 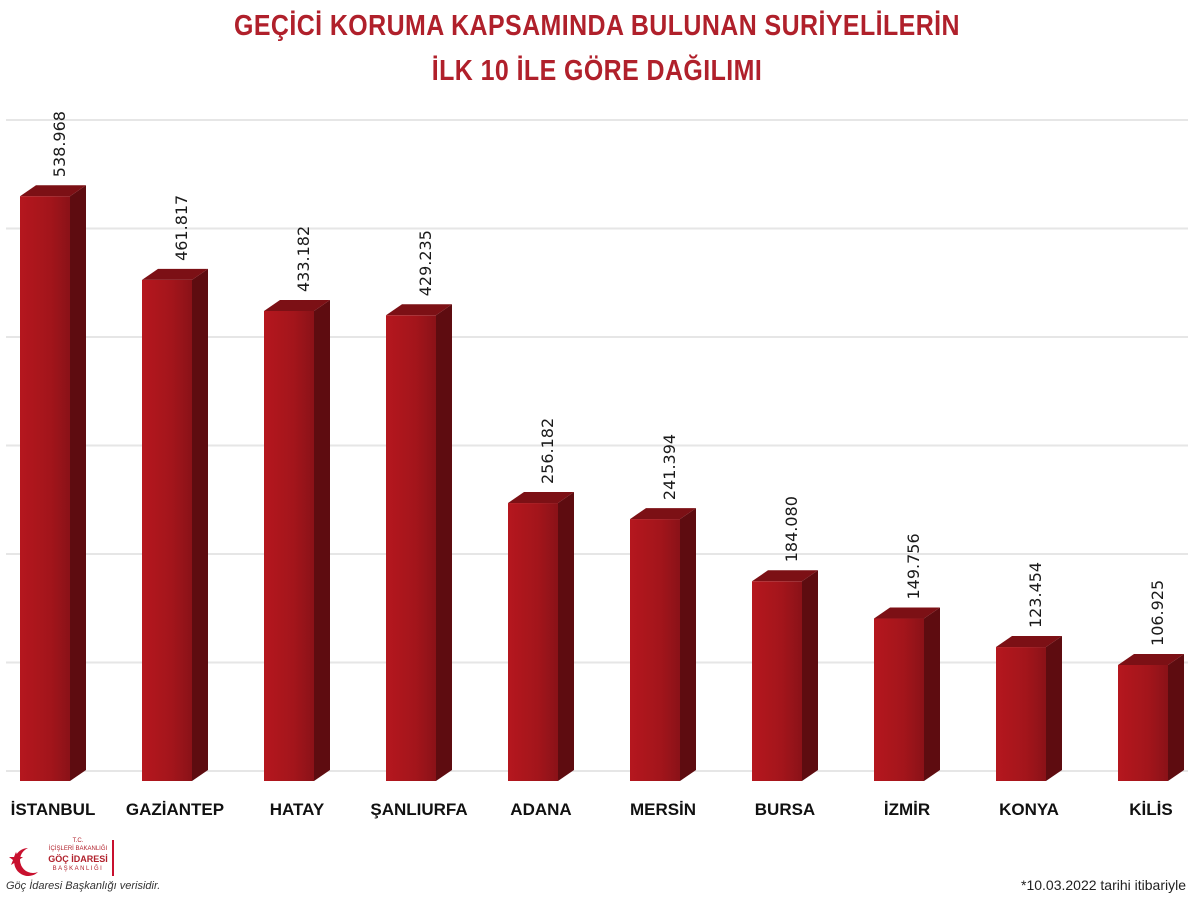 I want to click on category-label: İZMİR, so click(x=907, y=809).